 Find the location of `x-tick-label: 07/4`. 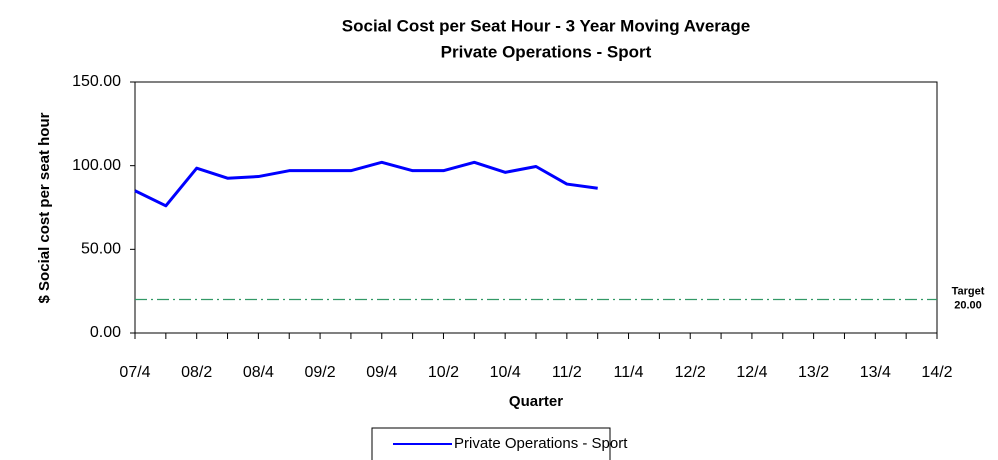

x-tick-label: 07/4 is located at coordinates (134, 372).